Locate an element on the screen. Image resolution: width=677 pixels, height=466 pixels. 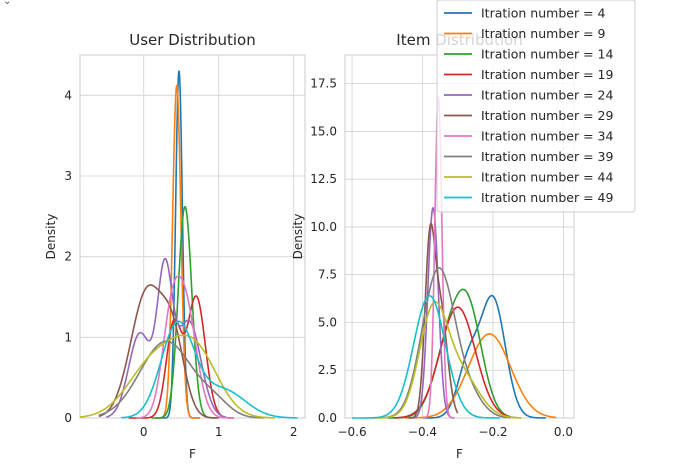
user-ytick-label: 2 is located at coordinates (68, 257).